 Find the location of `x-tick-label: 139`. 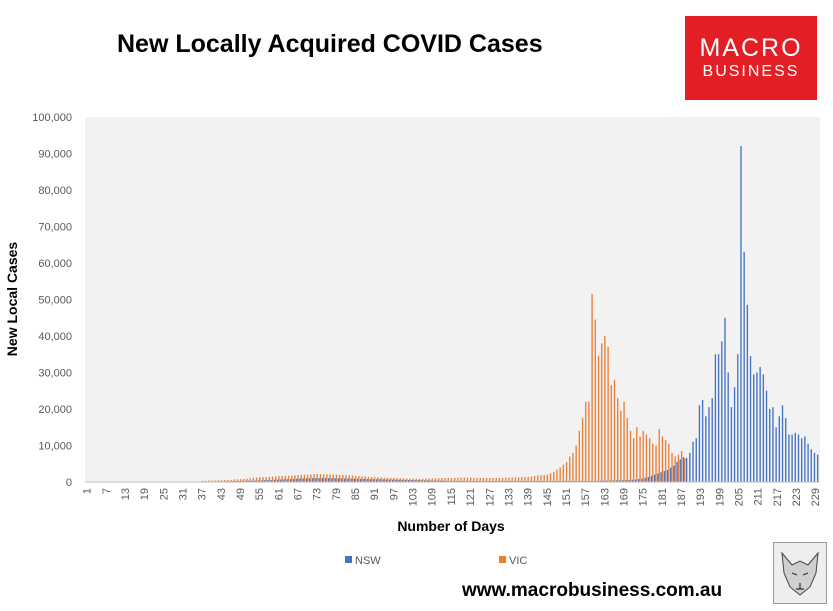

x-tick-label: 139 is located at coordinates (529, 497).